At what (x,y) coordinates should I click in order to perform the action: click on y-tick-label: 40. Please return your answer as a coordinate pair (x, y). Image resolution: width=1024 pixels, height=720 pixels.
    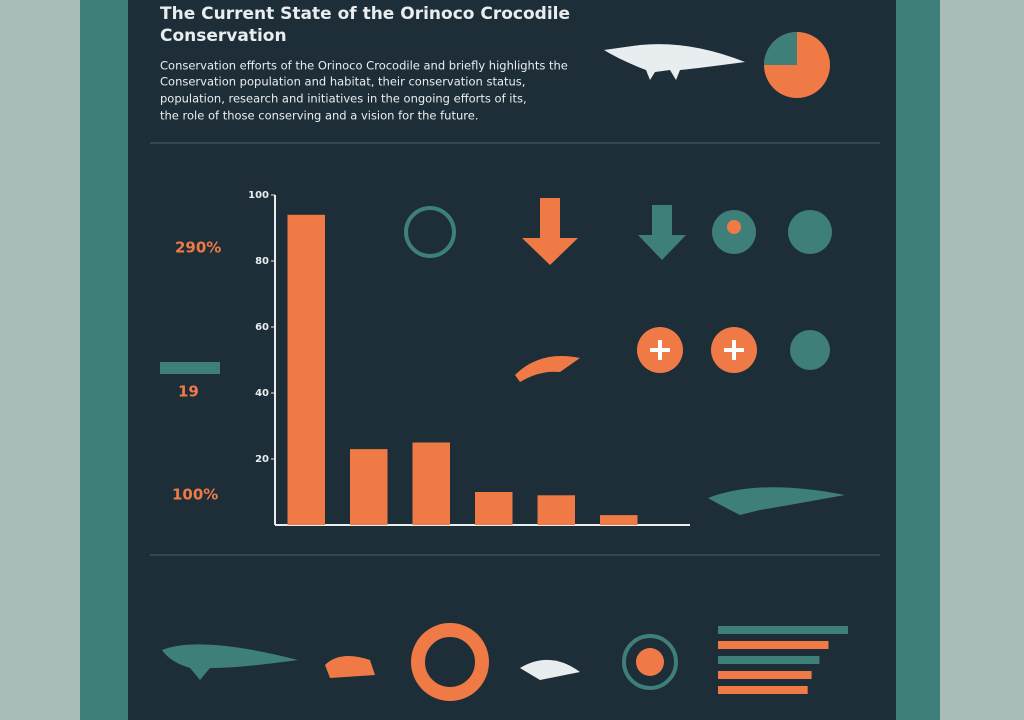
    Looking at the image, I should click on (262, 393).